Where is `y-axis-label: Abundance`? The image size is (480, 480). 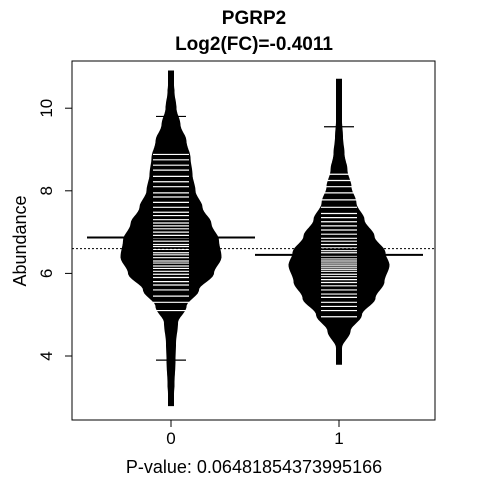
y-axis-label: Abundance is located at coordinates (20, 240).